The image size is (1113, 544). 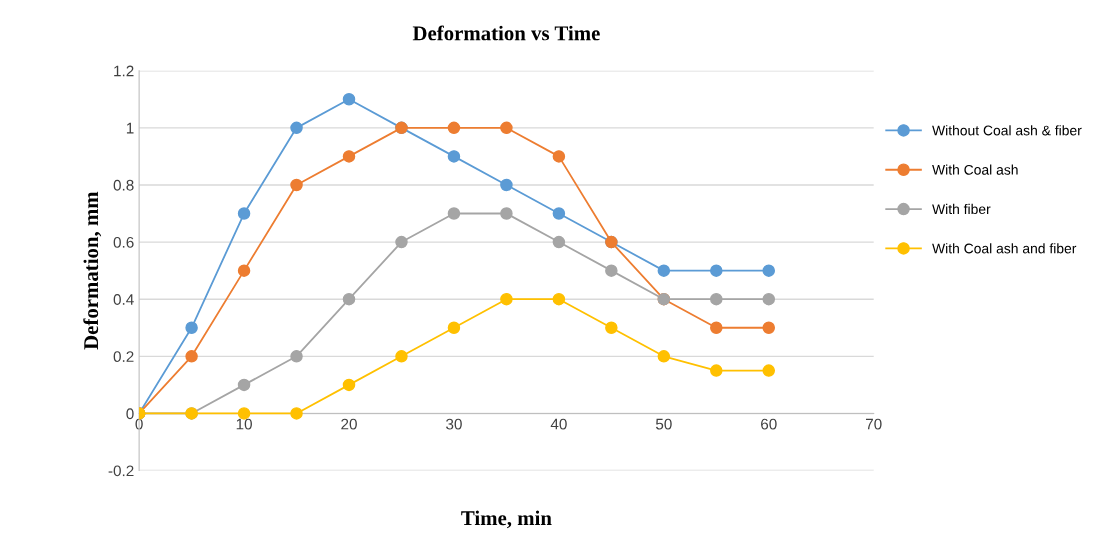 I want to click on legend-label: With Coal ash, so click(x=975, y=169).